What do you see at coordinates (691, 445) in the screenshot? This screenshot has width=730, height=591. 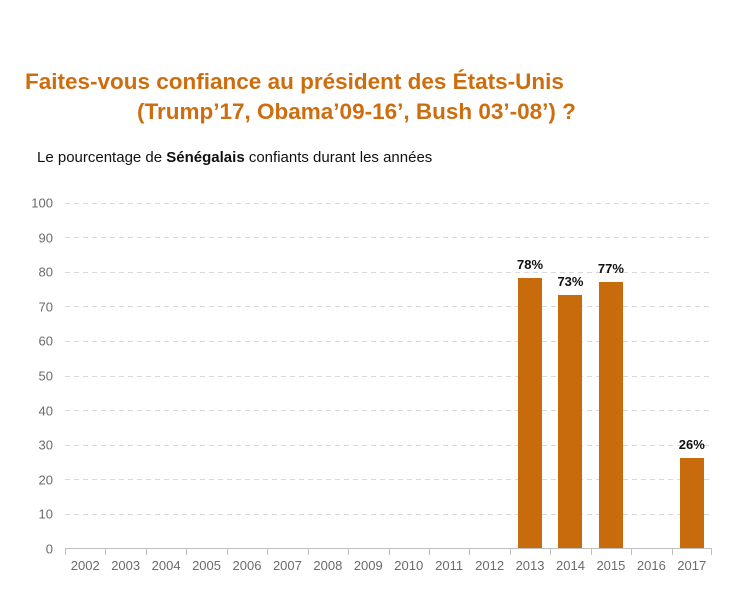 I see `bar-value-label-2017: 26%` at bounding box center [691, 445].